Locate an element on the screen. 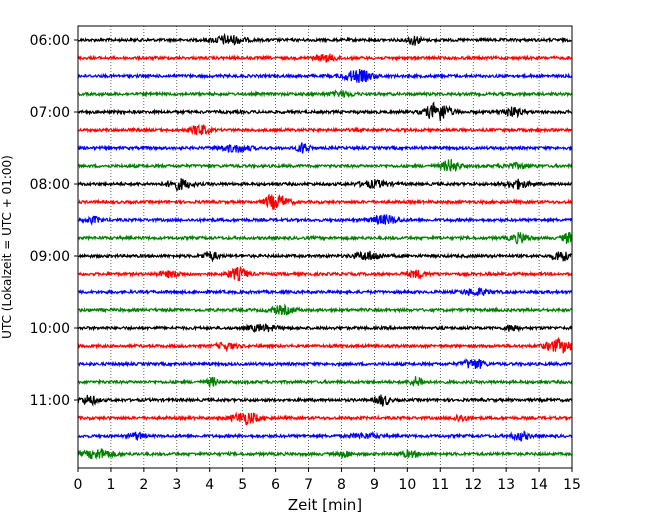  x-tick-label: 4 is located at coordinates (209, 485).